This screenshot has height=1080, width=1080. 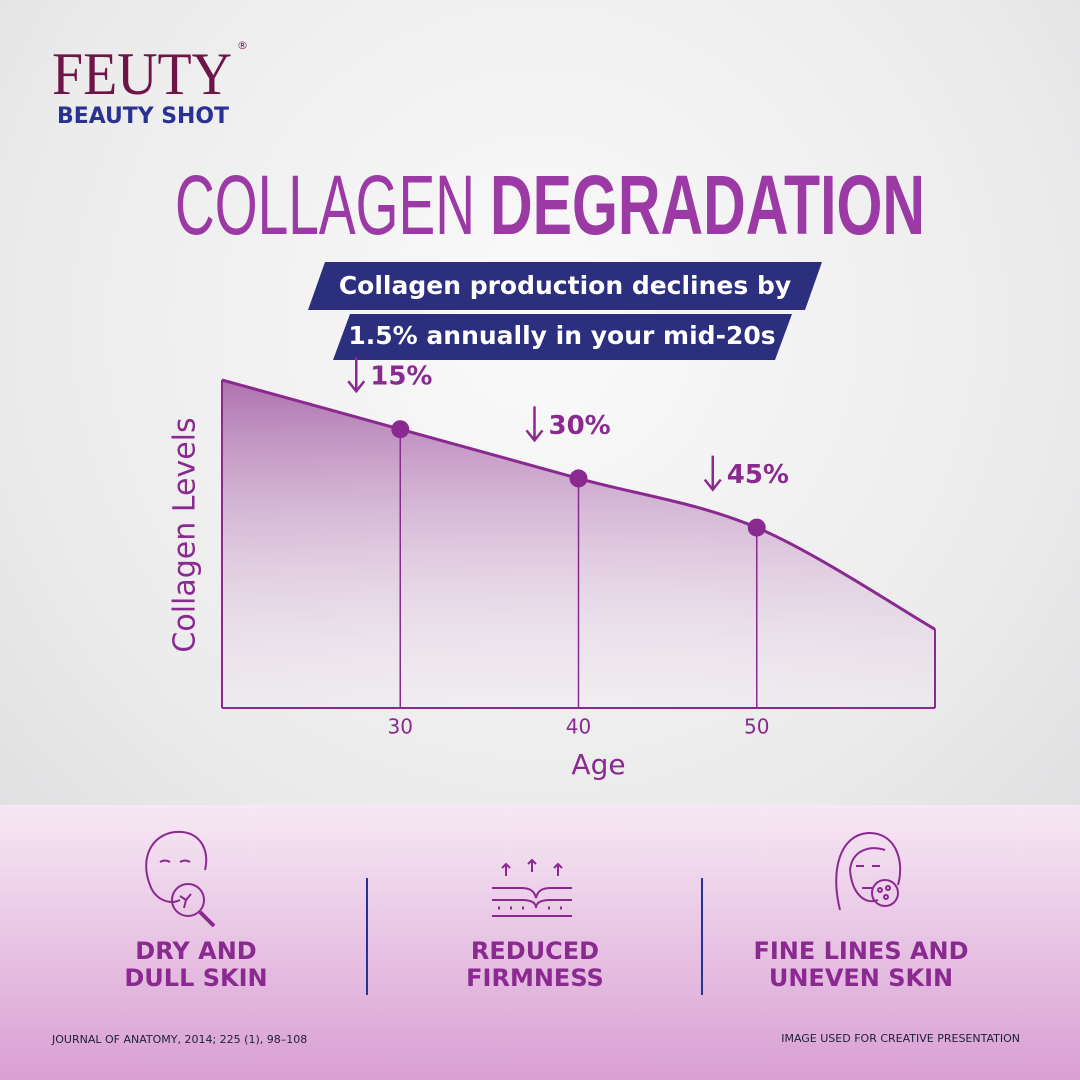 I want to click on feature-label: FINE LINES AND, so click(x=860, y=951).